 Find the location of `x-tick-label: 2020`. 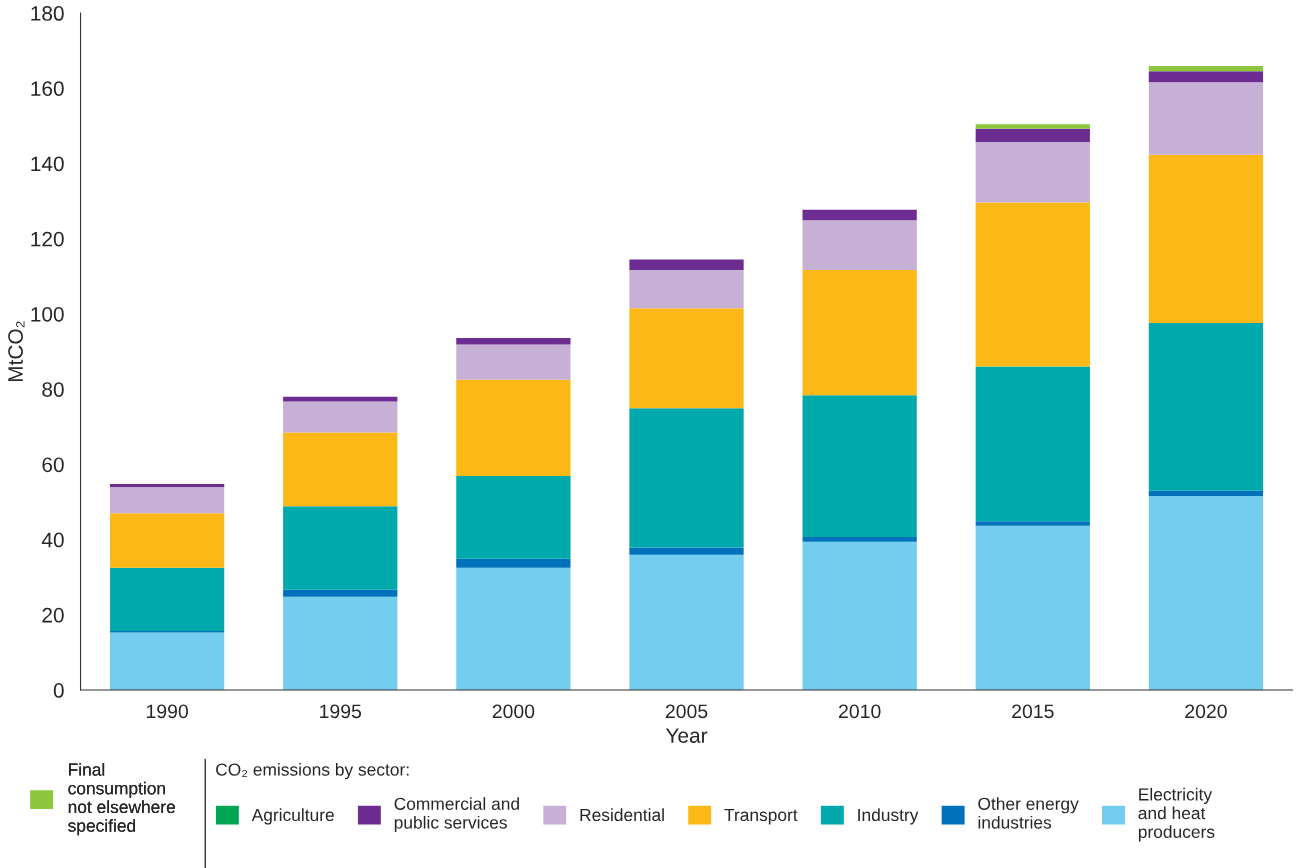

x-tick-label: 2020 is located at coordinates (1206, 711).